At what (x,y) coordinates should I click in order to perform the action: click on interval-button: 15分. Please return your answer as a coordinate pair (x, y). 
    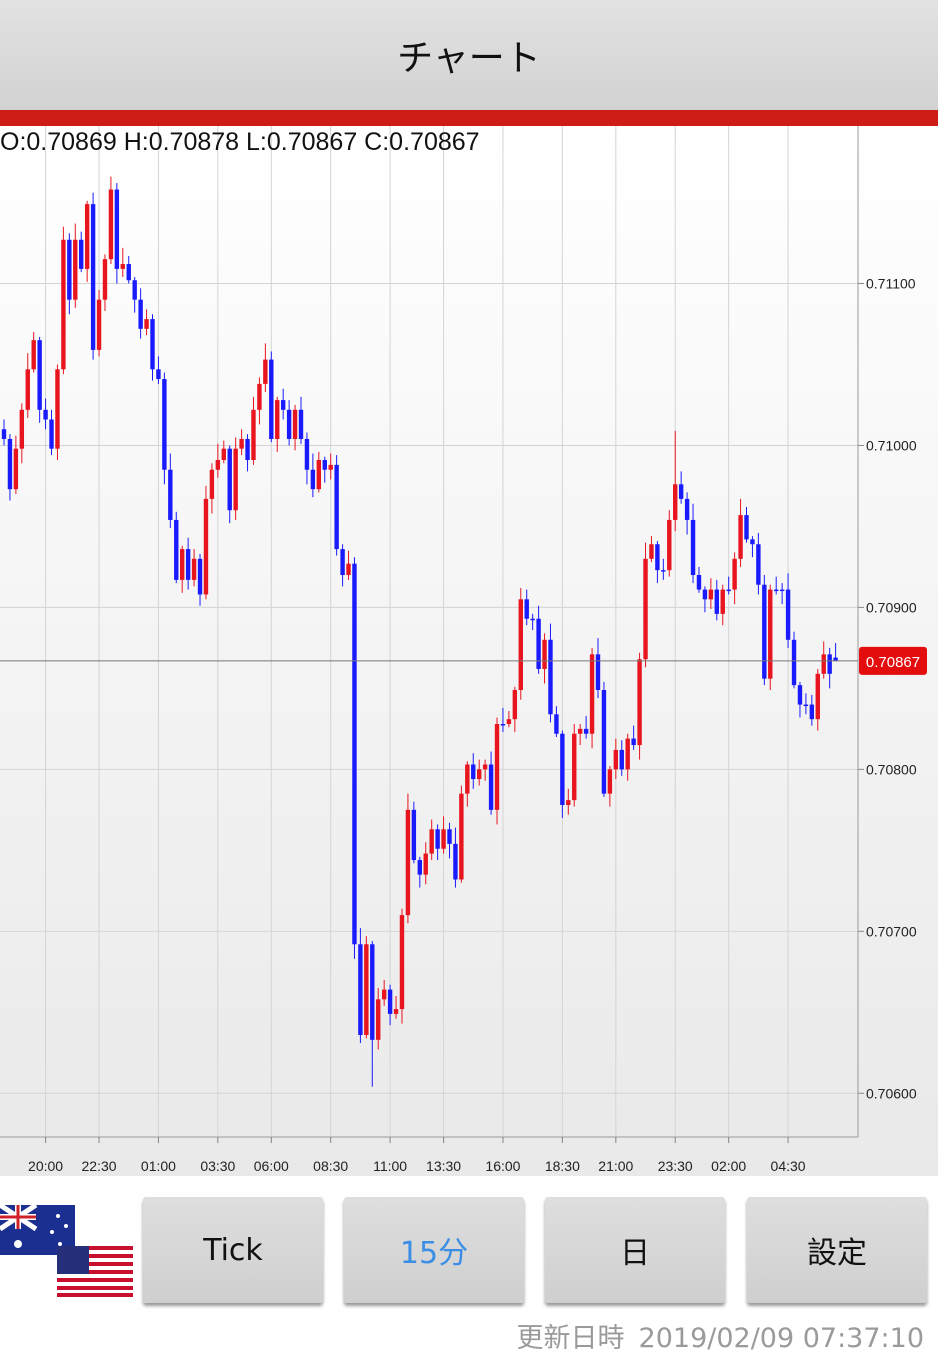
    Looking at the image, I should click on (434, 1250).